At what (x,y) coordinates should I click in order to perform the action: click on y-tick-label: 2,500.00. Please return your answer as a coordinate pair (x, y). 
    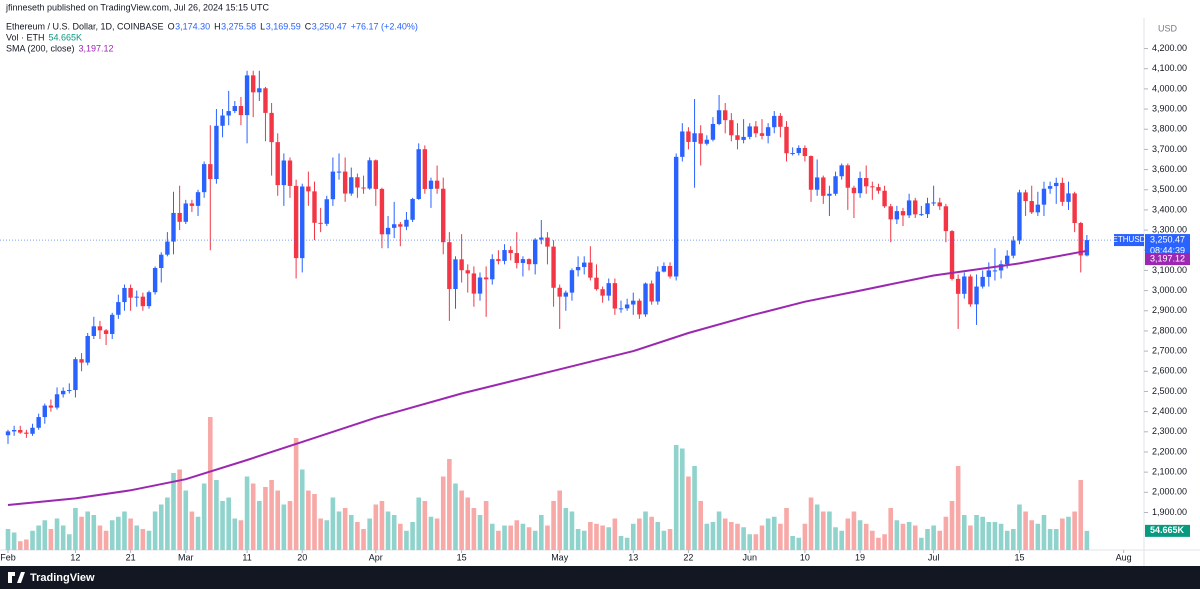
    Looking at the image, I should click on (1169, 391).